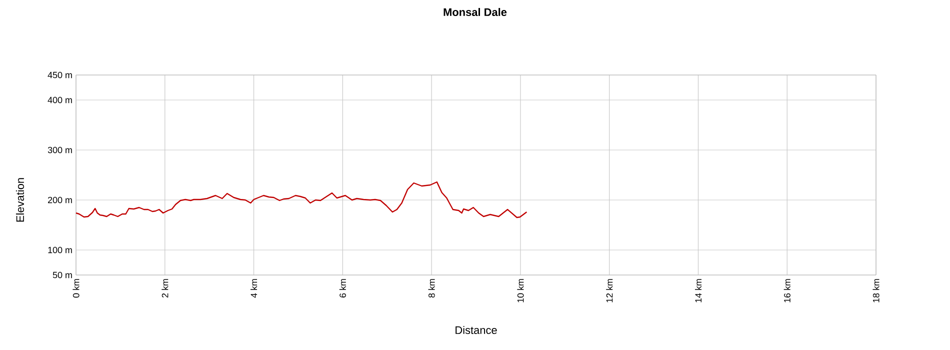 The height and width of the screenshot is (350, 950). What do you see at coordinates (476, 330) in the screenshot?
I see `x-axis-title: Distance` at bounding box center [476, 330].